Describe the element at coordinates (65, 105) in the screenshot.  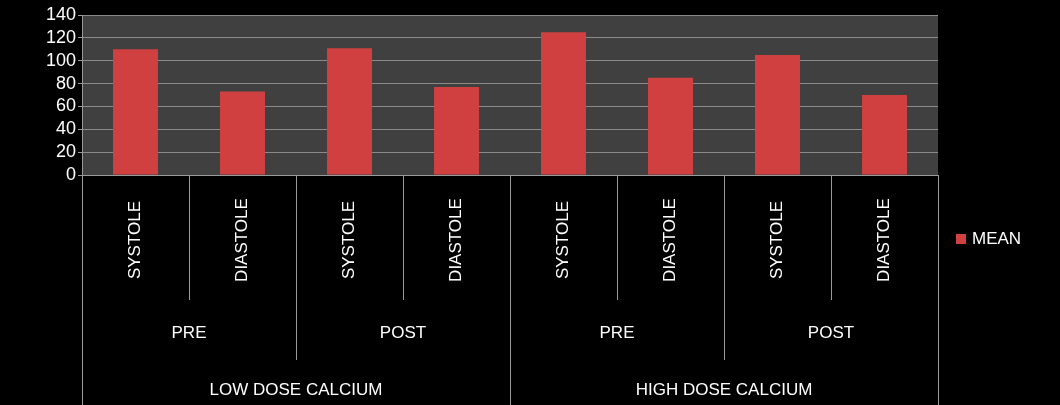
I see `y-tick-label: 60` at that location.